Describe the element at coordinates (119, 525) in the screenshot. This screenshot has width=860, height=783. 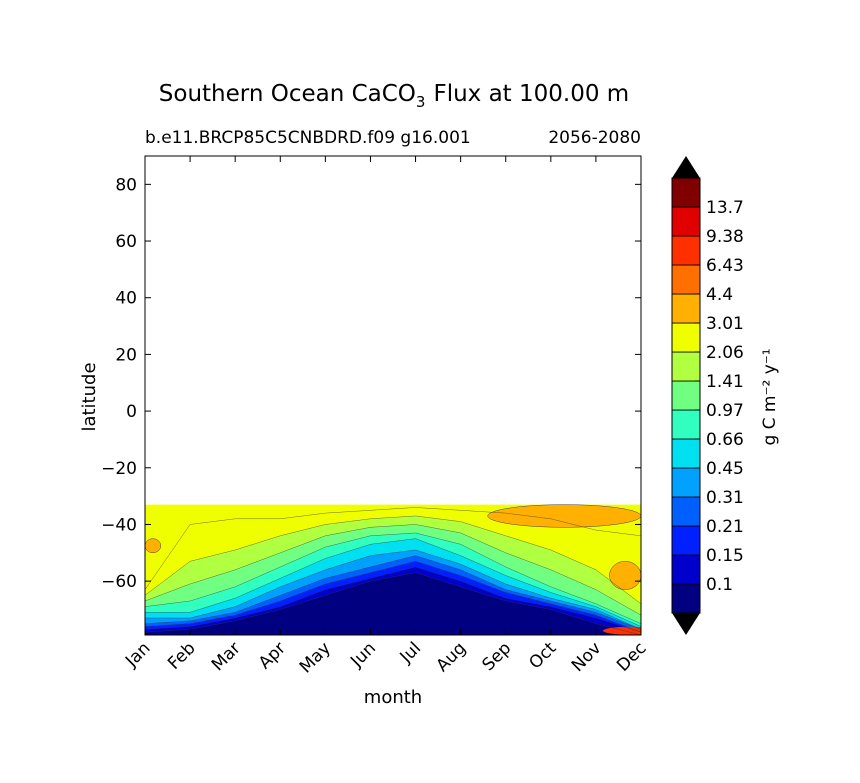
I see `y-tick-label: −40` at that location.